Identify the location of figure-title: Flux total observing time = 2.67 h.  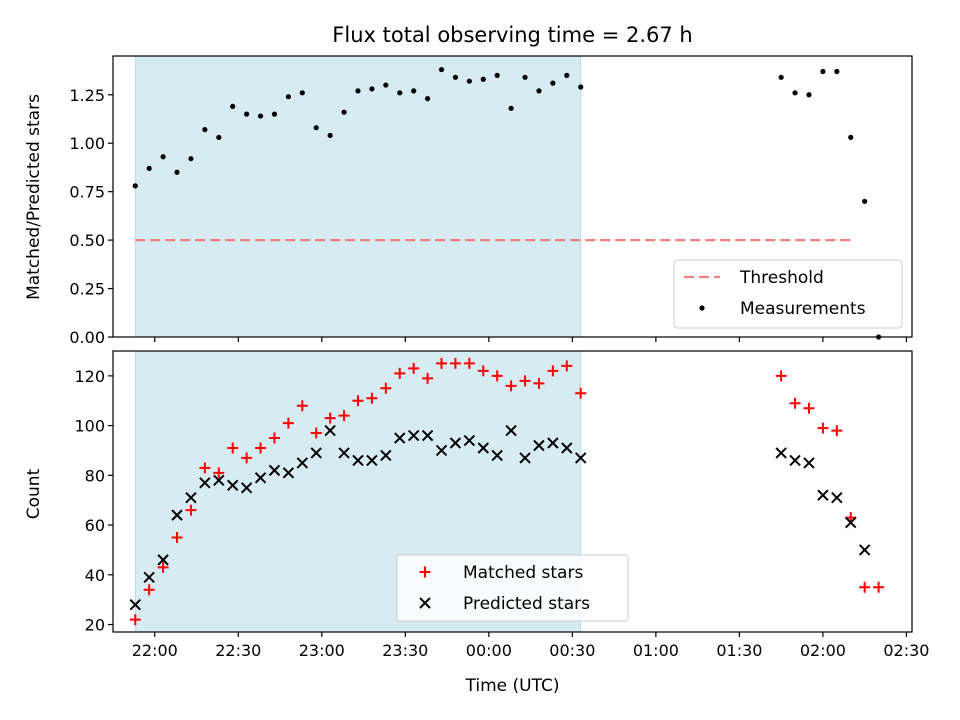
(512, 35).